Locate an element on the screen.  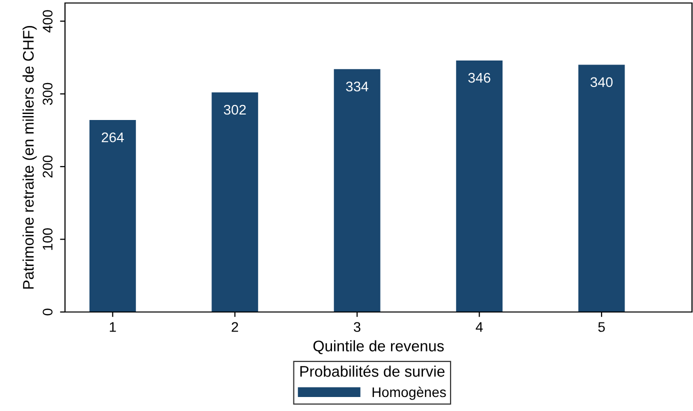
x-tick-label: 2 is located at coordinates (235, 327).